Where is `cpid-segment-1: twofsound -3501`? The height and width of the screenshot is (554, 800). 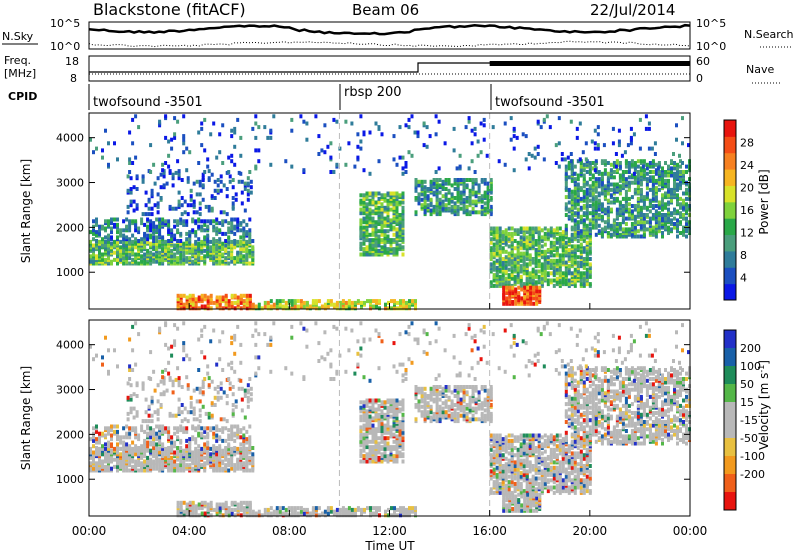
cpid-segment-1: twofsound -3501 is located at coordinates (148, 102).